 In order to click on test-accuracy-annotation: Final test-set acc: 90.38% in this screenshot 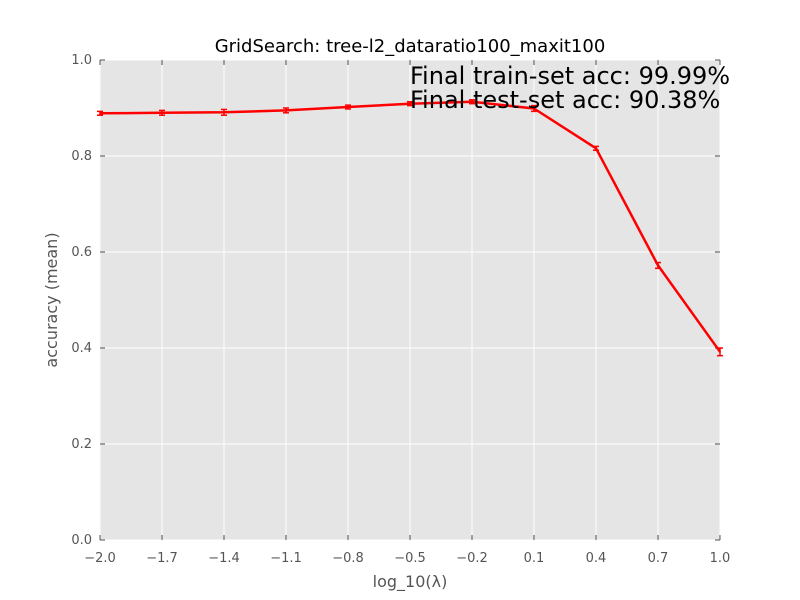, I will do `click(565, 100)`.